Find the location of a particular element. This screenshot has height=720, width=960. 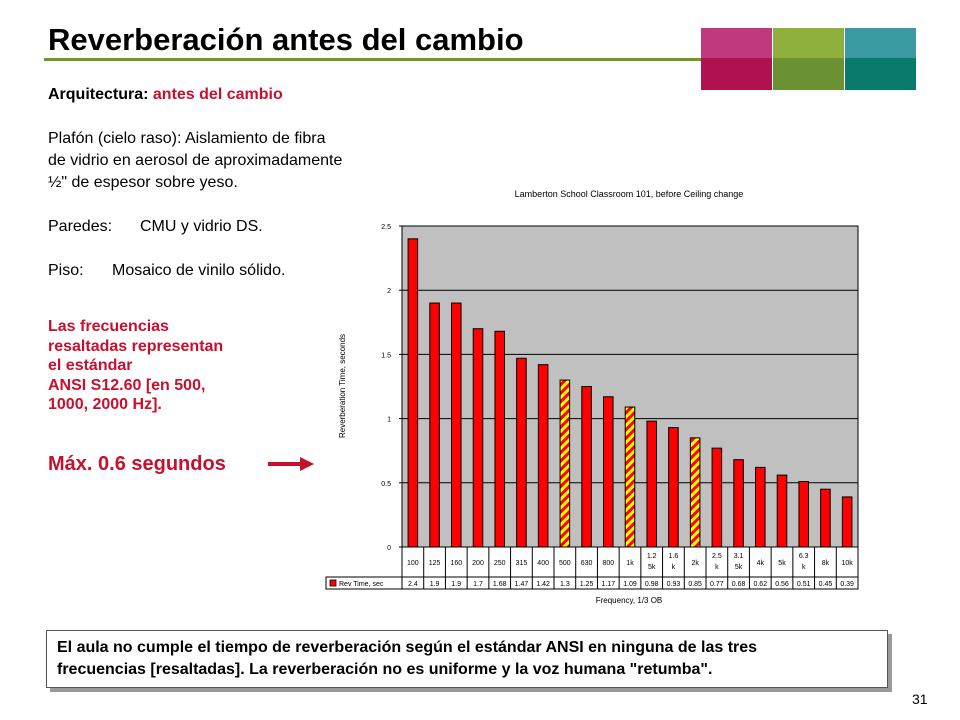

ansi-note-line: el estándar is located at coordinates (90, 365).